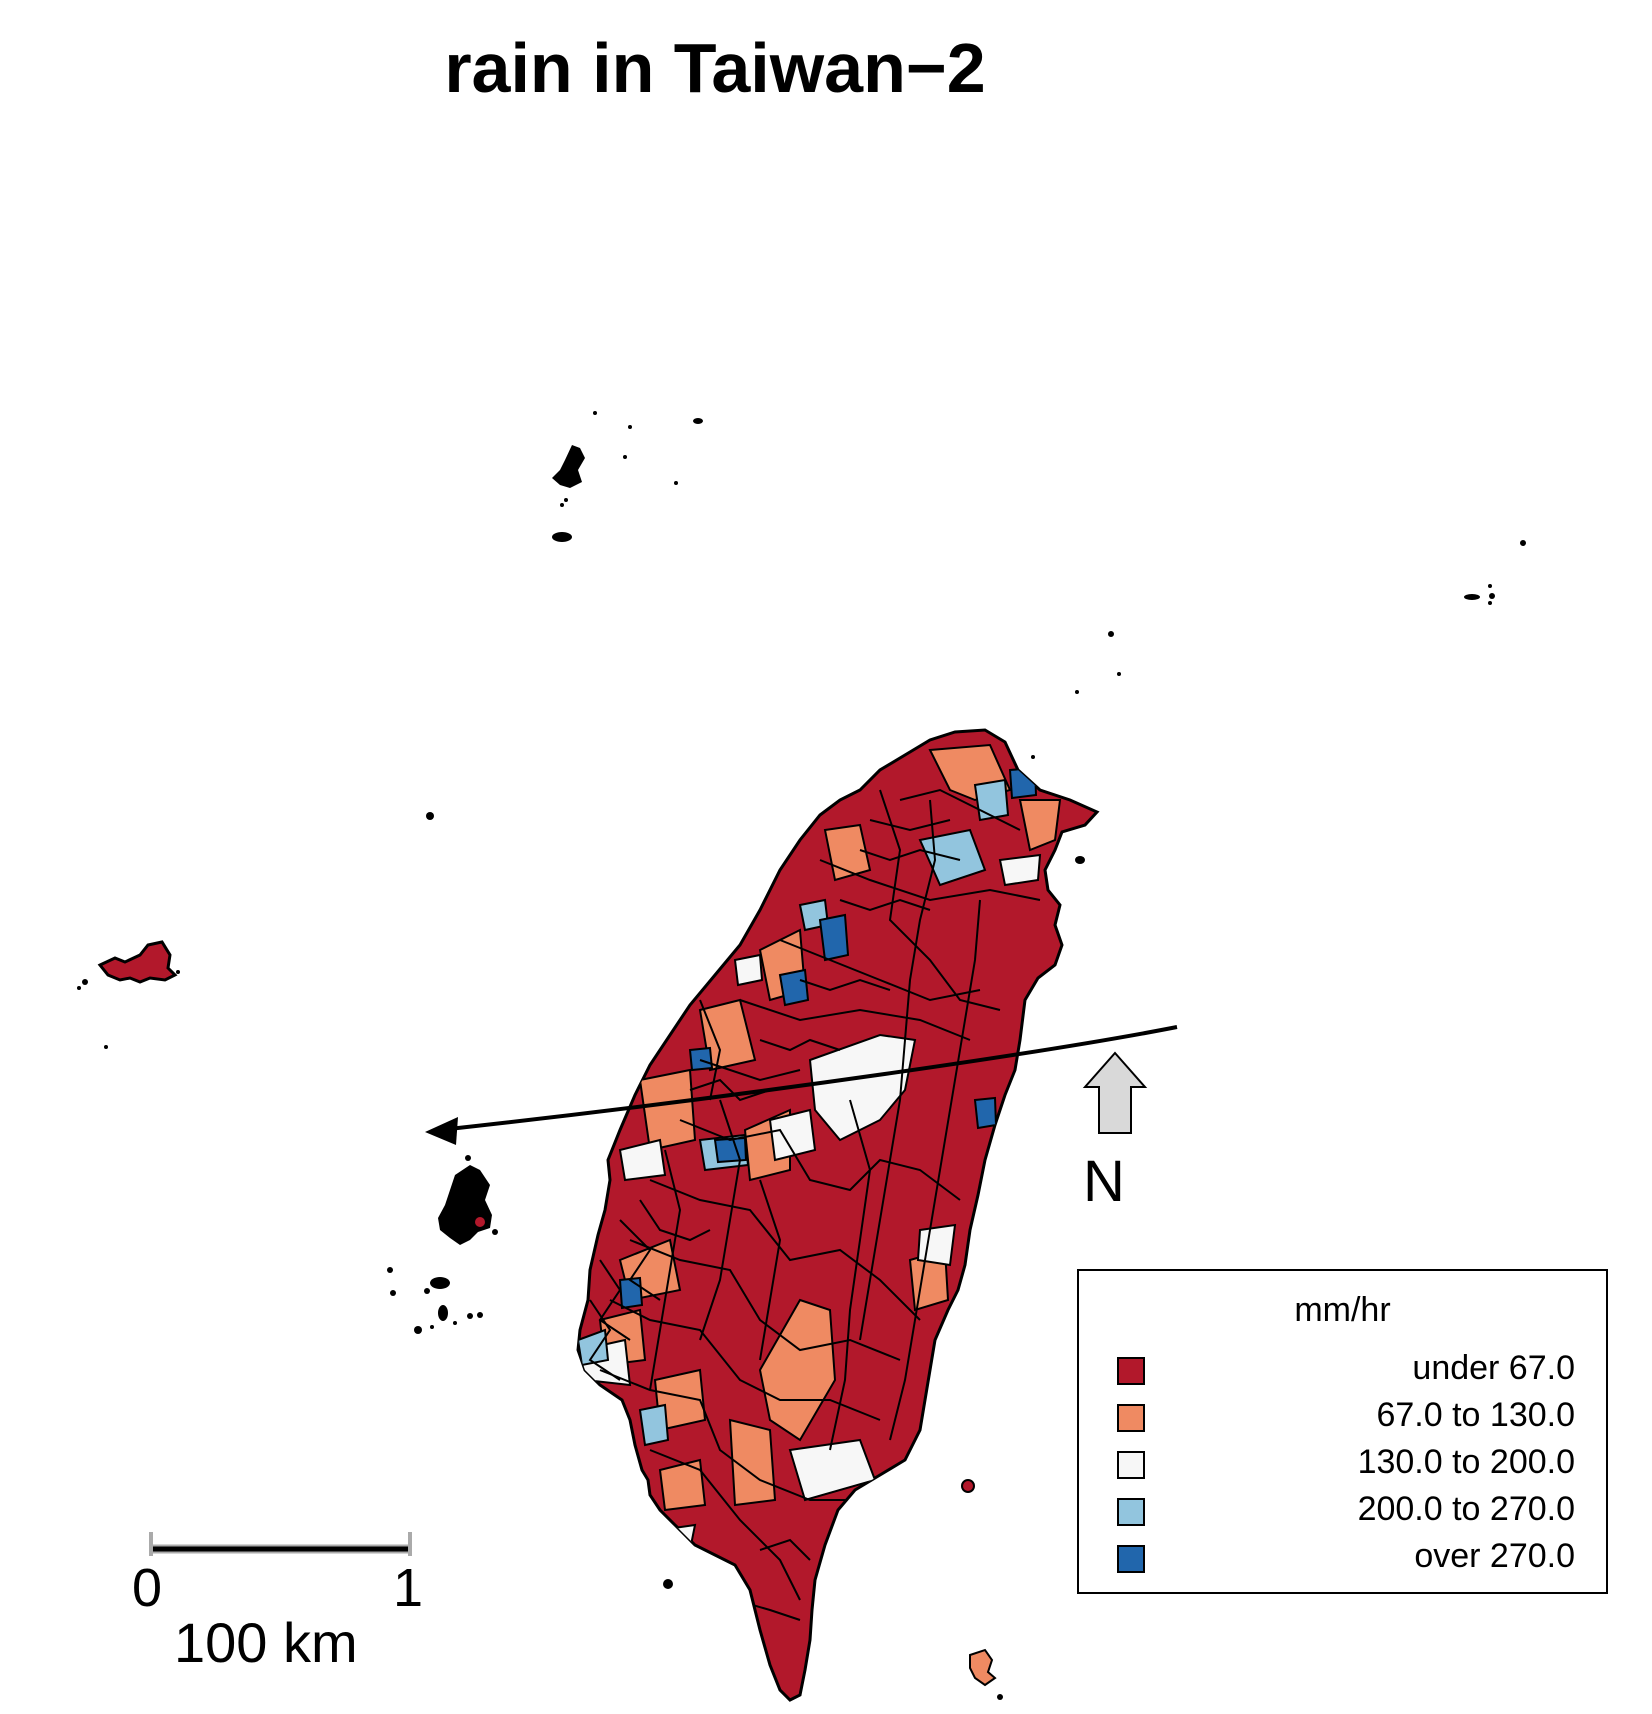  I want to click on wind-direction-arrowhead, so click(441, 1131).